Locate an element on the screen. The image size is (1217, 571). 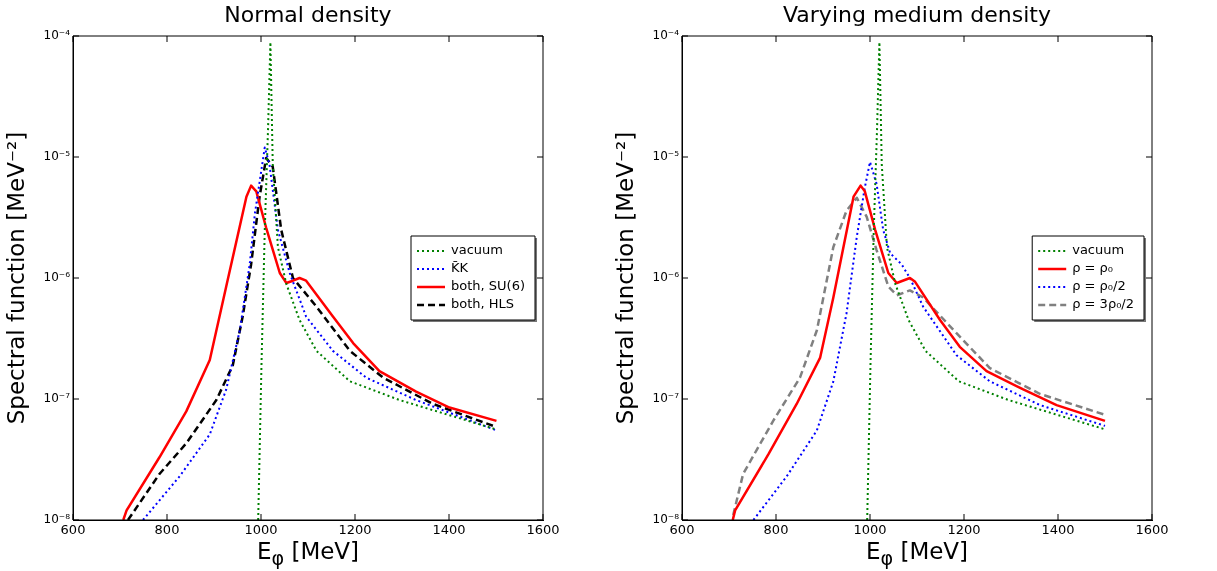
legend-label: ρ = ρ₀/2 is located at coordinates (1099, 286).